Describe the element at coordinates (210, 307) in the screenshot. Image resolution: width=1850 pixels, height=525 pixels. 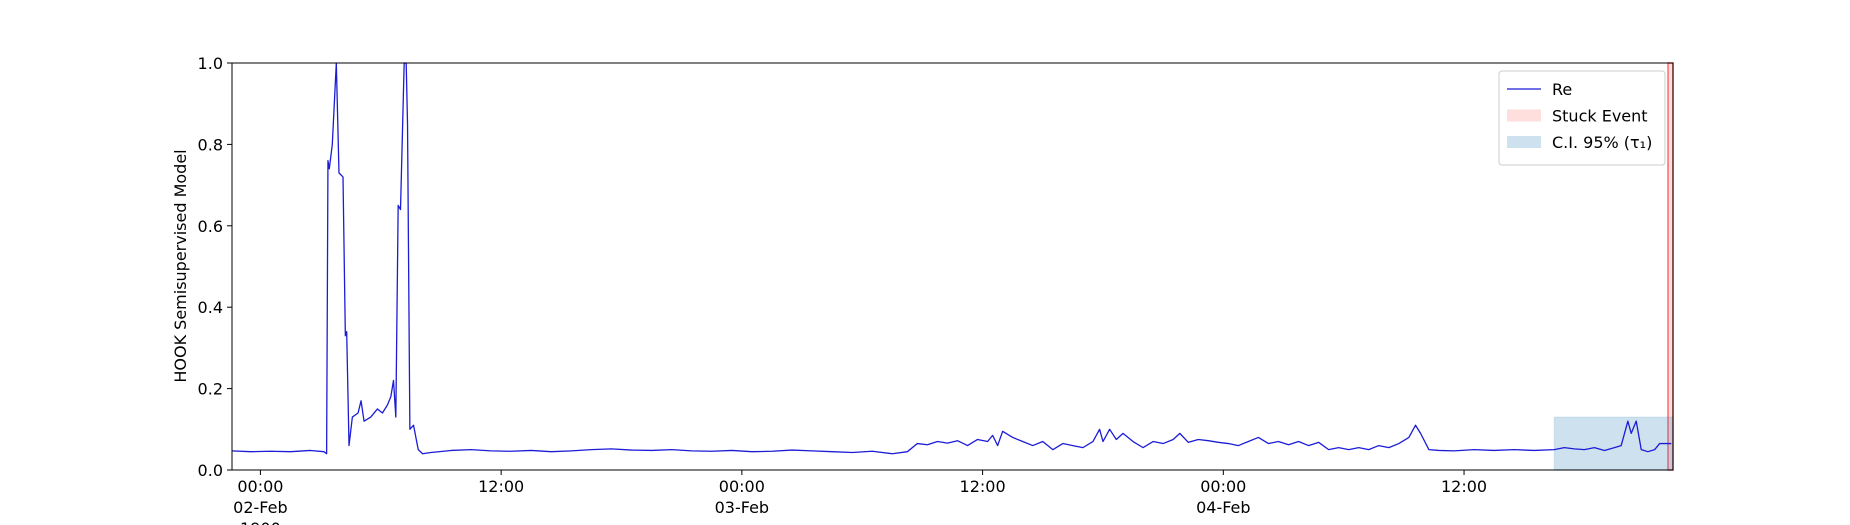
I see `y-tick-label: 0.4` at that location.